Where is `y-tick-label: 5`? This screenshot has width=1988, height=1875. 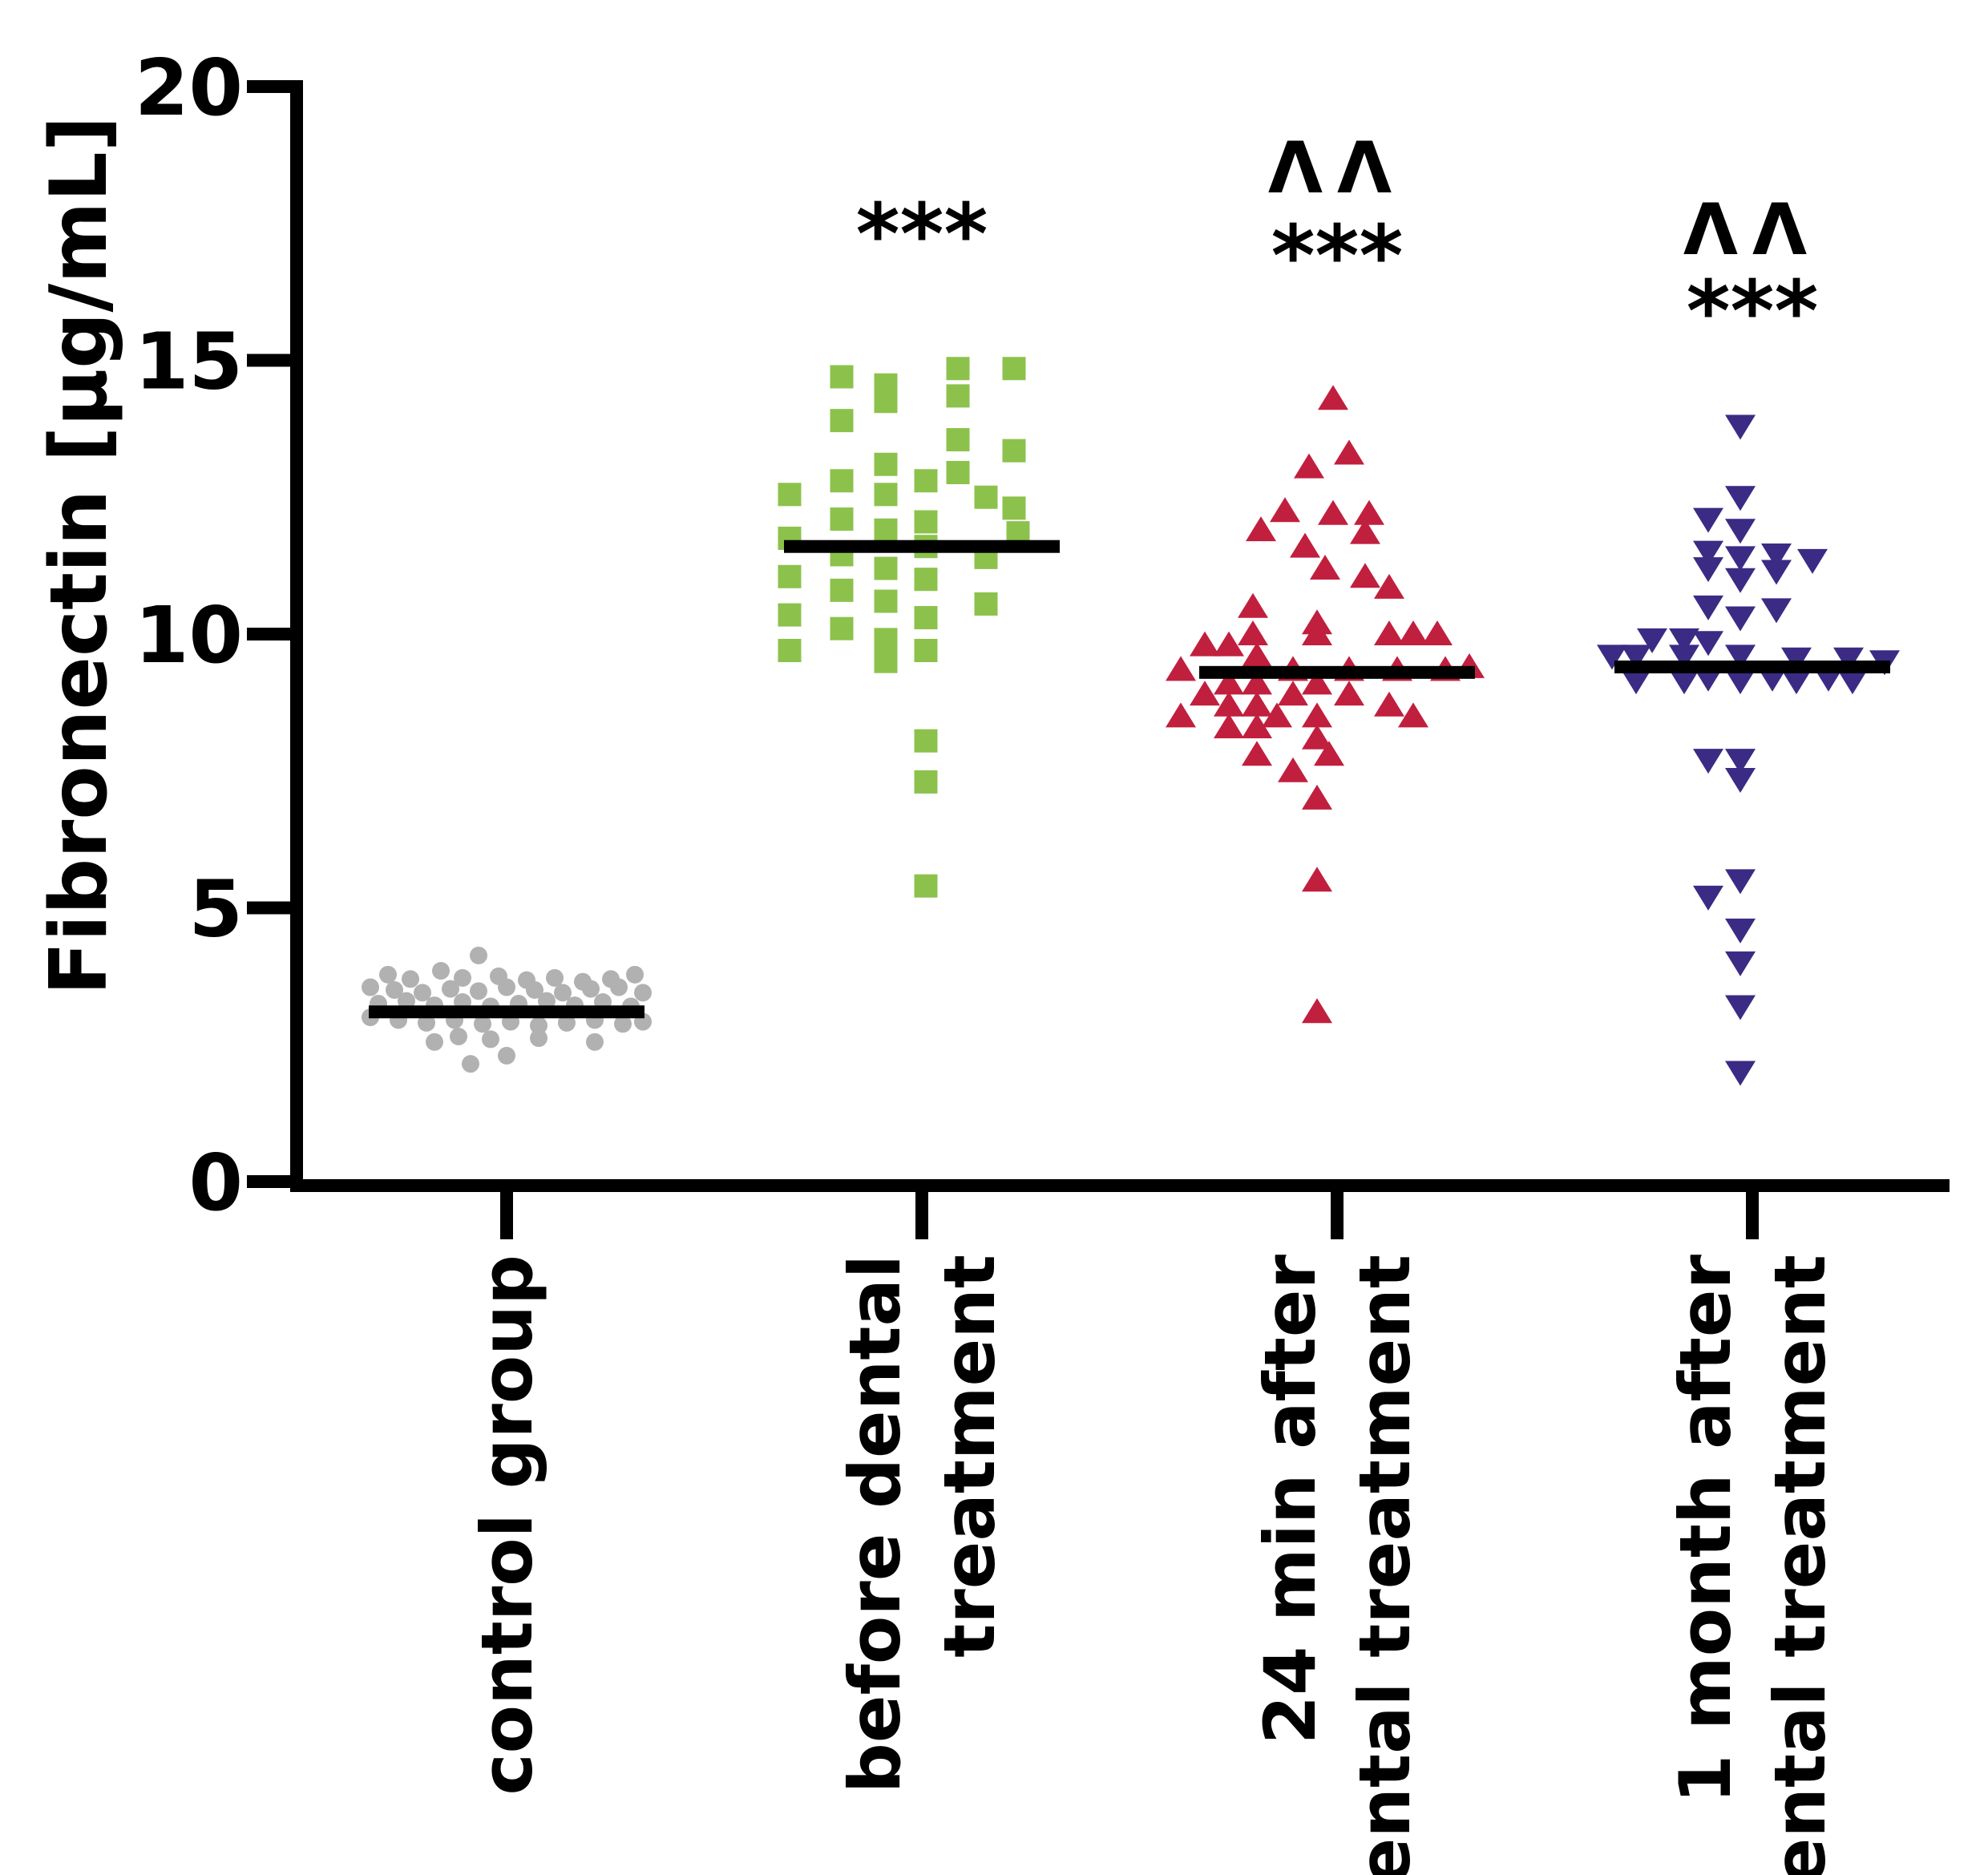 y-tick-label: 5 is located at coordinates (216, 910).